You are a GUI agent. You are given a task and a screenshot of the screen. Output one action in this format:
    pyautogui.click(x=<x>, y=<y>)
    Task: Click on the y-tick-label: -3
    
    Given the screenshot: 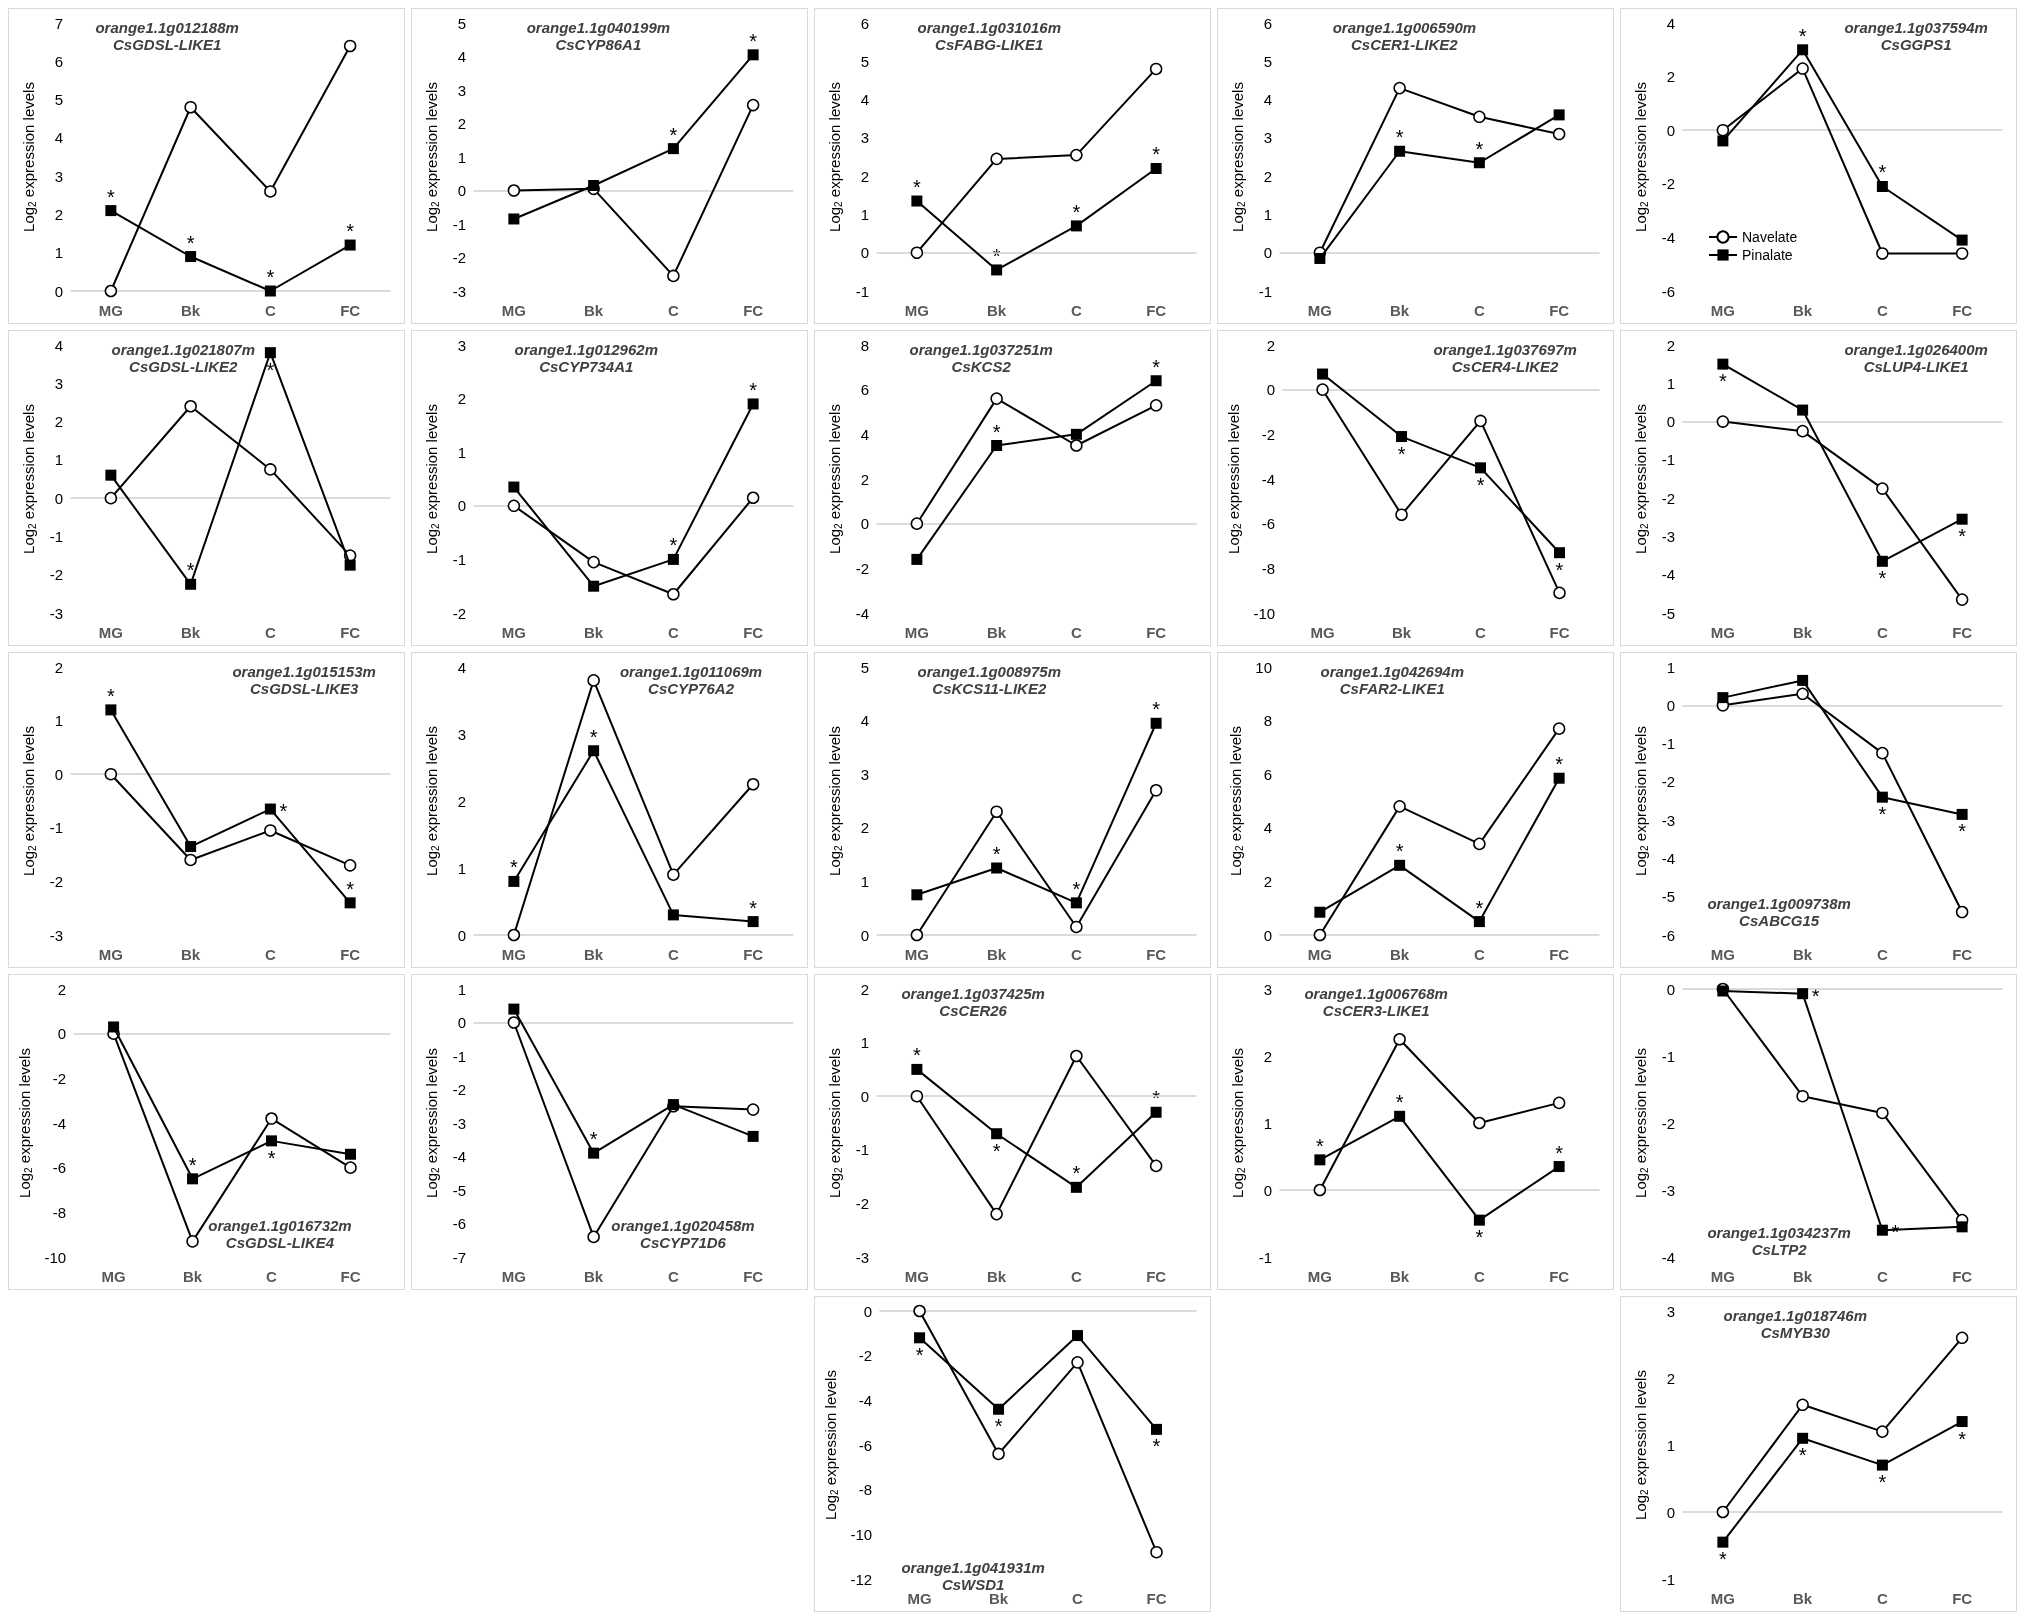 What is the action you would take?
    pyautogui.click(x=1668, y=536)
    